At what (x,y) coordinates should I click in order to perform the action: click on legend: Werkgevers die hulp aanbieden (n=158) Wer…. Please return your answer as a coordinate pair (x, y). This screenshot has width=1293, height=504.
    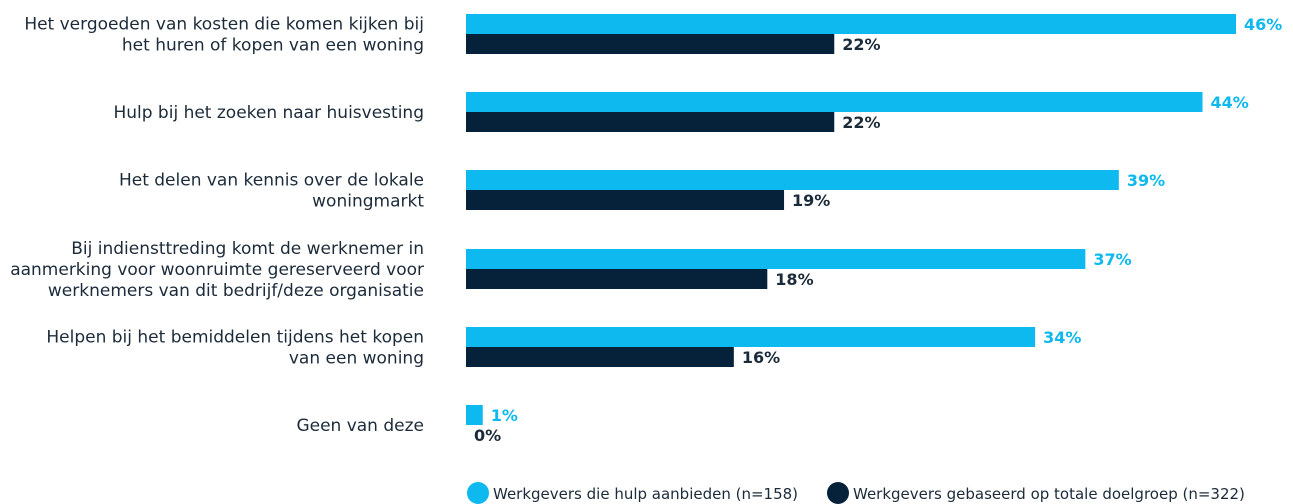
    Looking at the image, I should click on (856, 493).